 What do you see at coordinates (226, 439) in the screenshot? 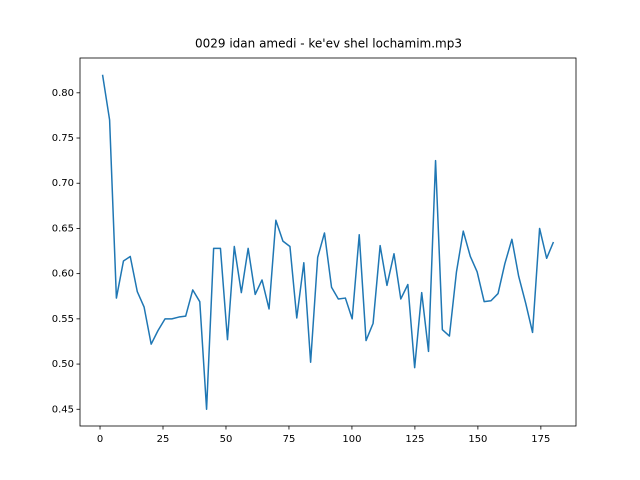
I see `x-tick-label: 50` at bounding box center [226, 439].